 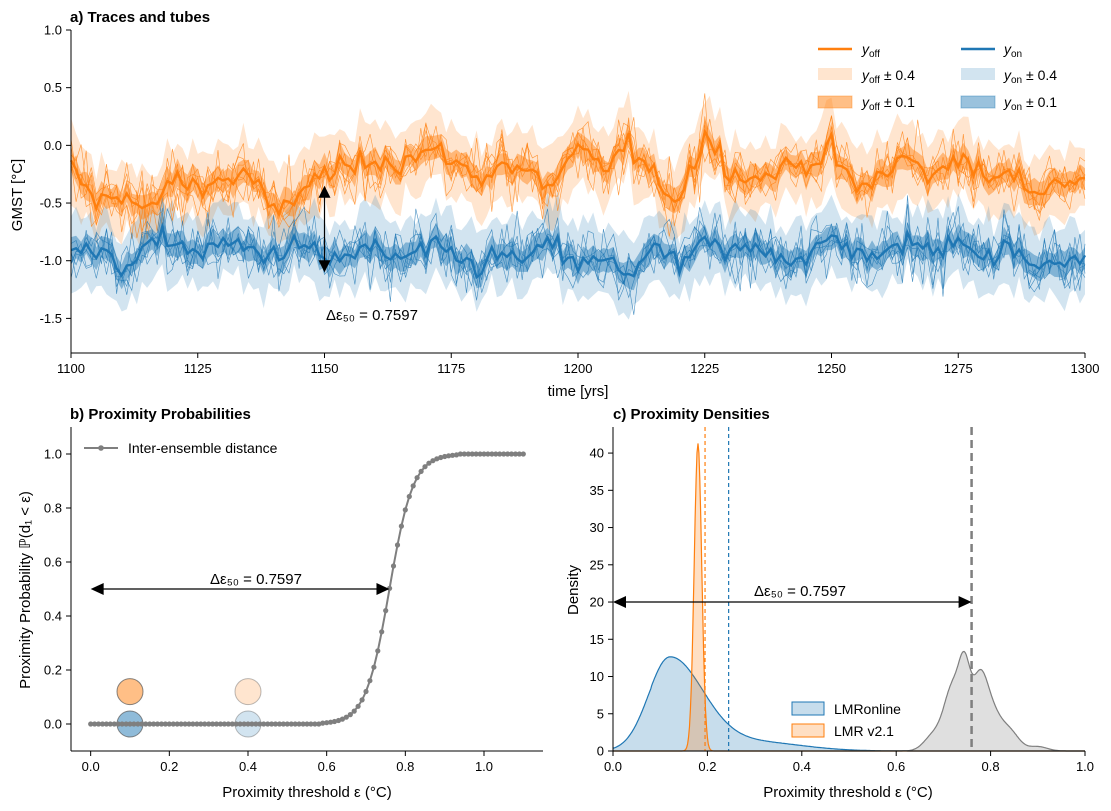 What do you see at coordinates (578, 250) in the screenshot?
I see `y-on-mean-line` at bounding box center [578, 250].